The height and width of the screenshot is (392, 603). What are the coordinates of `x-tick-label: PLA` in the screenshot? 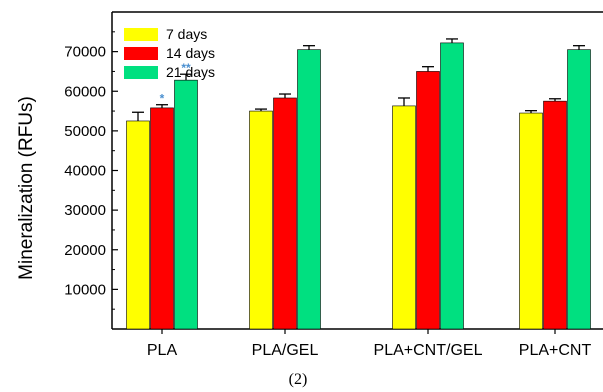 It's located at (162, 350).